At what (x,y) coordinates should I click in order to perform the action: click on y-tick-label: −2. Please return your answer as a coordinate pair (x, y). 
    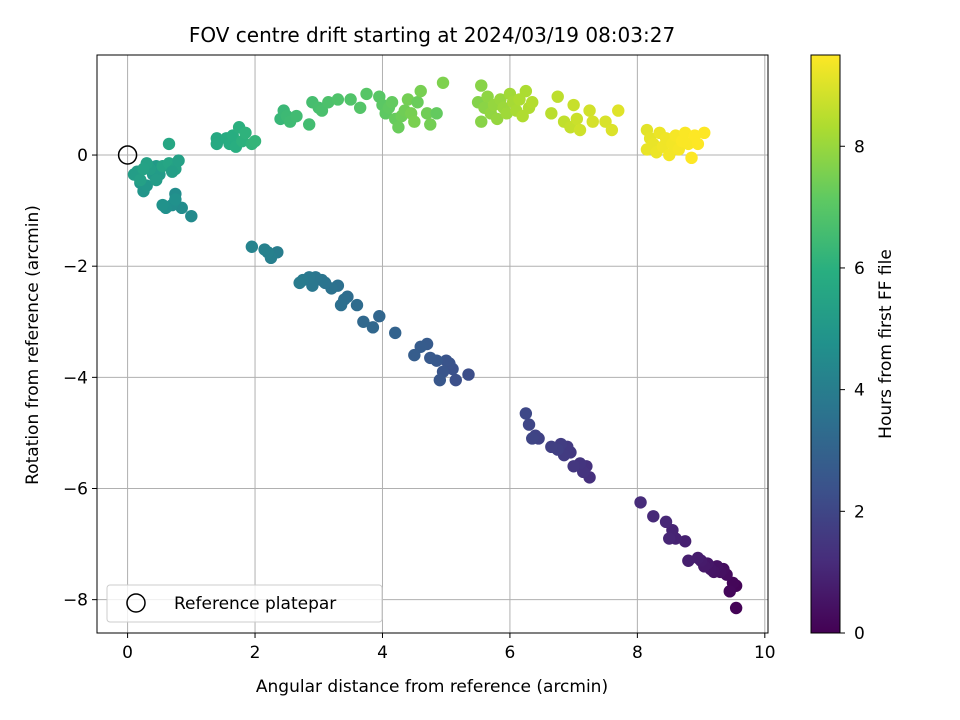
    Looking at the image, I should click on (75, 267).